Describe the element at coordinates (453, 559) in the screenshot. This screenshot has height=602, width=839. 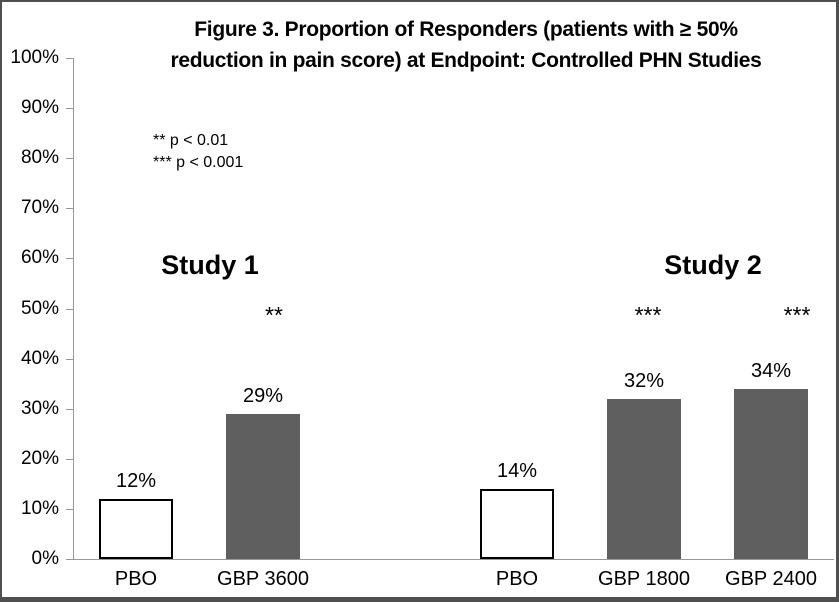
I see `x-axis-line` at that location.